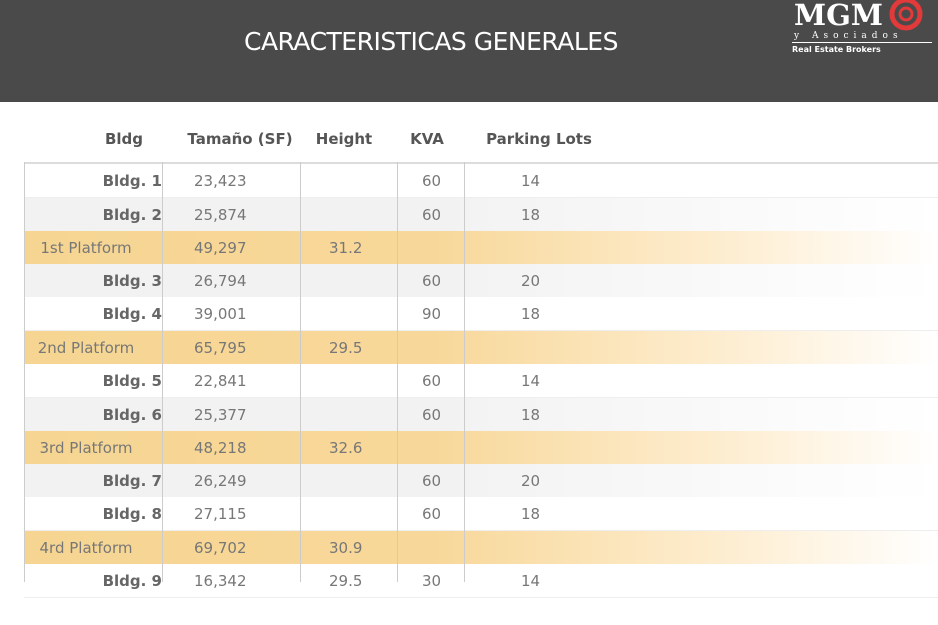 Image resolution: width=938 pixels, height=625 pixels. I want to click on platform-row: 4rd Platform 69,702 30.9, so click(481, 547).